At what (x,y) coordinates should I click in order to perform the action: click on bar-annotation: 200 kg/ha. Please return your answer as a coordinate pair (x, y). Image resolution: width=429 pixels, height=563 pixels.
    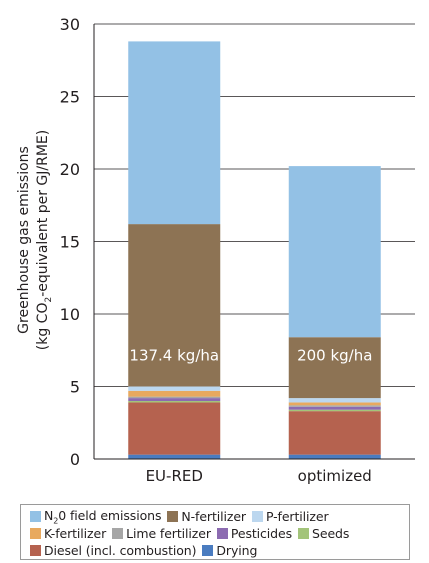
    Looking at the image, I should click on (334, 355).